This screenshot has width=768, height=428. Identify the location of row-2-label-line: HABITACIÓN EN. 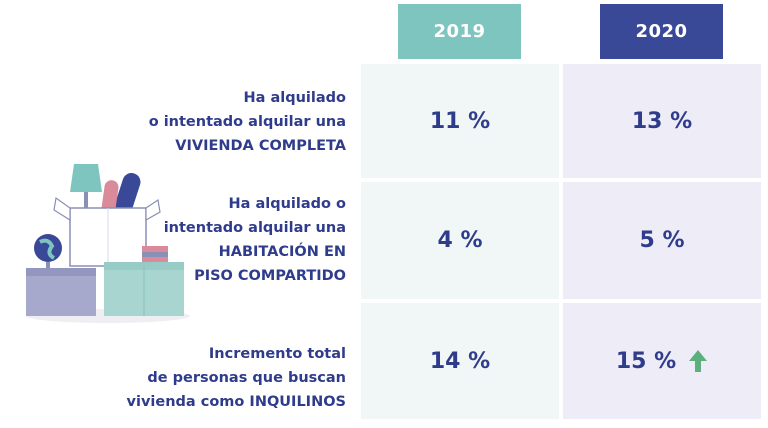
(282, 252).